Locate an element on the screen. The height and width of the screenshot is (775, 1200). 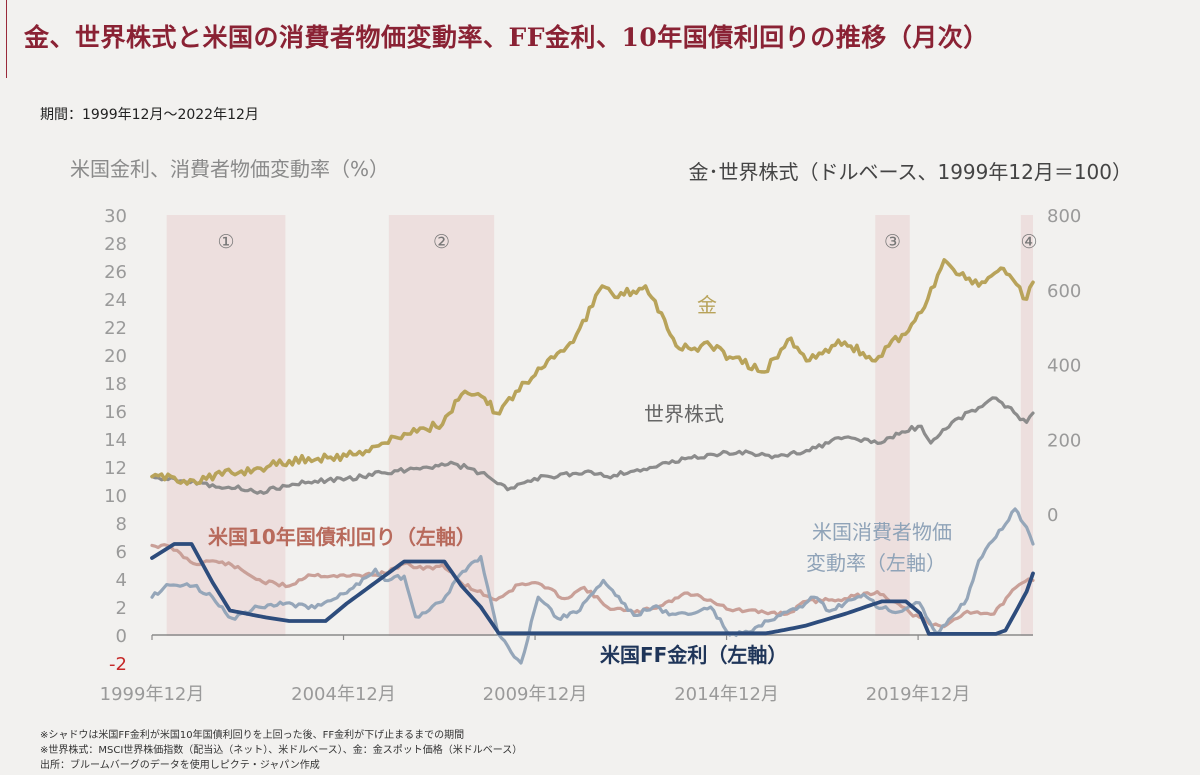
right-tick-label: 800 is located at coordinates (1064, 216).